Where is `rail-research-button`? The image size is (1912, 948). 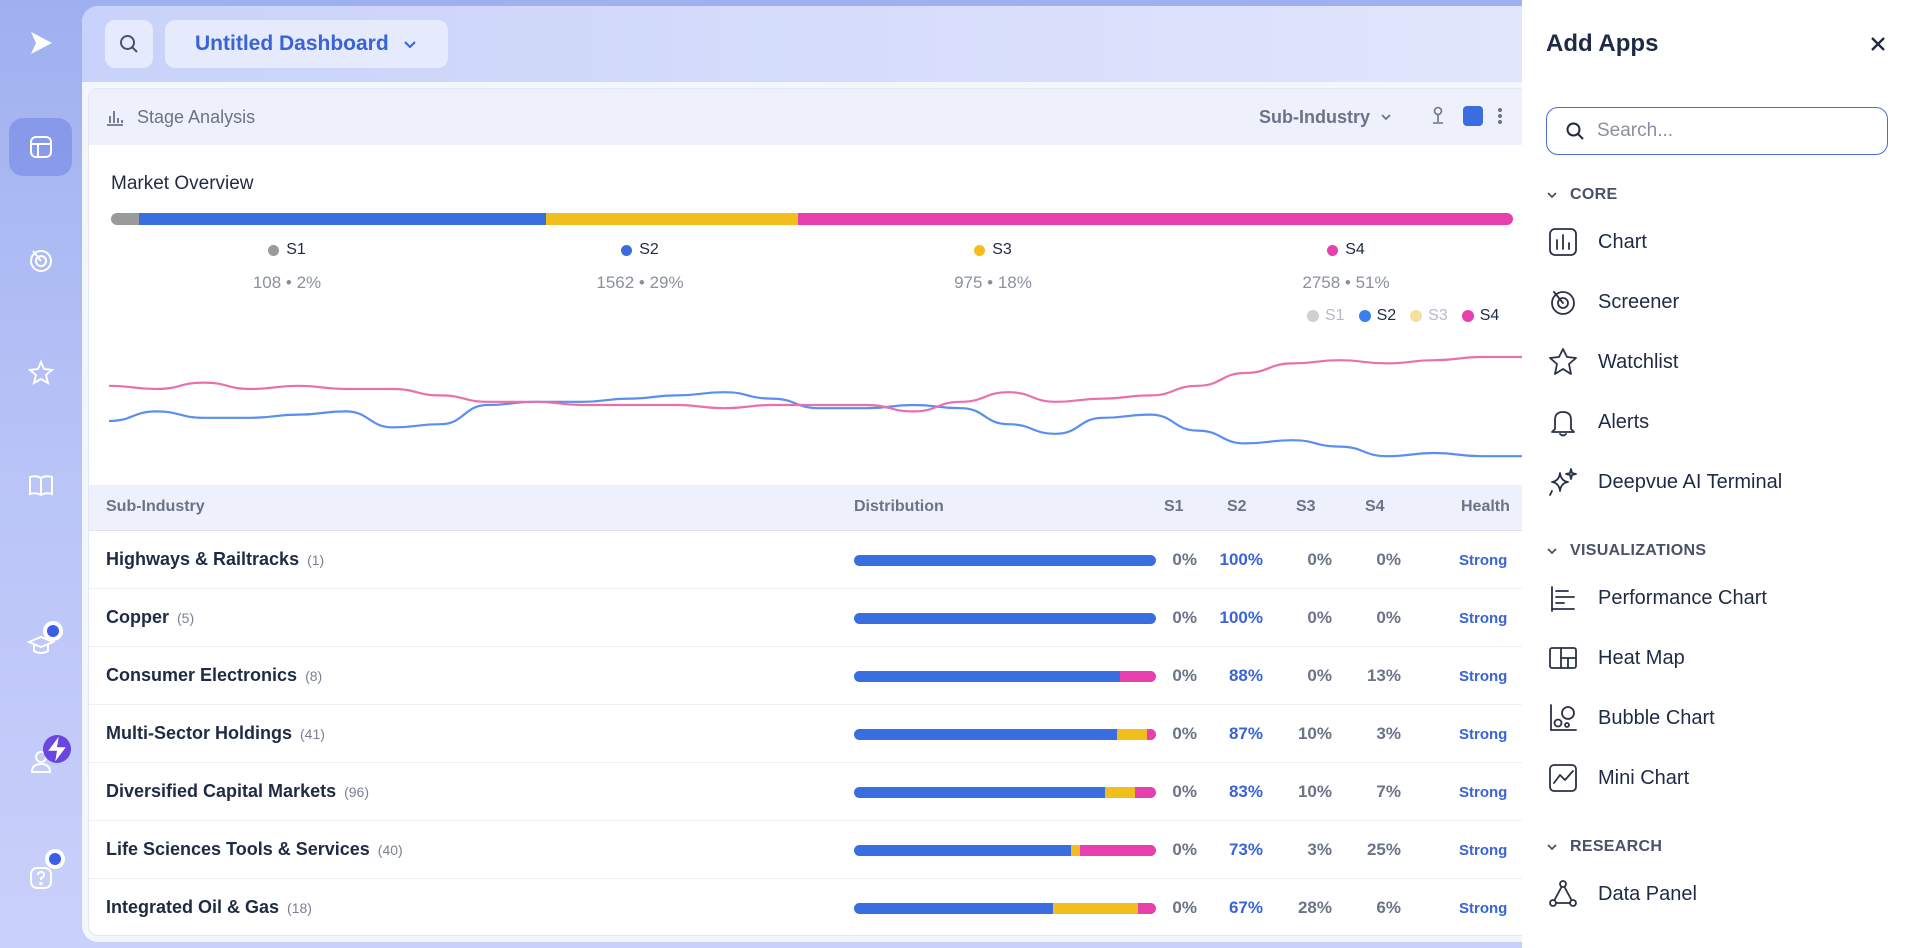 rail-research-button is located at coordinates (40, 485).